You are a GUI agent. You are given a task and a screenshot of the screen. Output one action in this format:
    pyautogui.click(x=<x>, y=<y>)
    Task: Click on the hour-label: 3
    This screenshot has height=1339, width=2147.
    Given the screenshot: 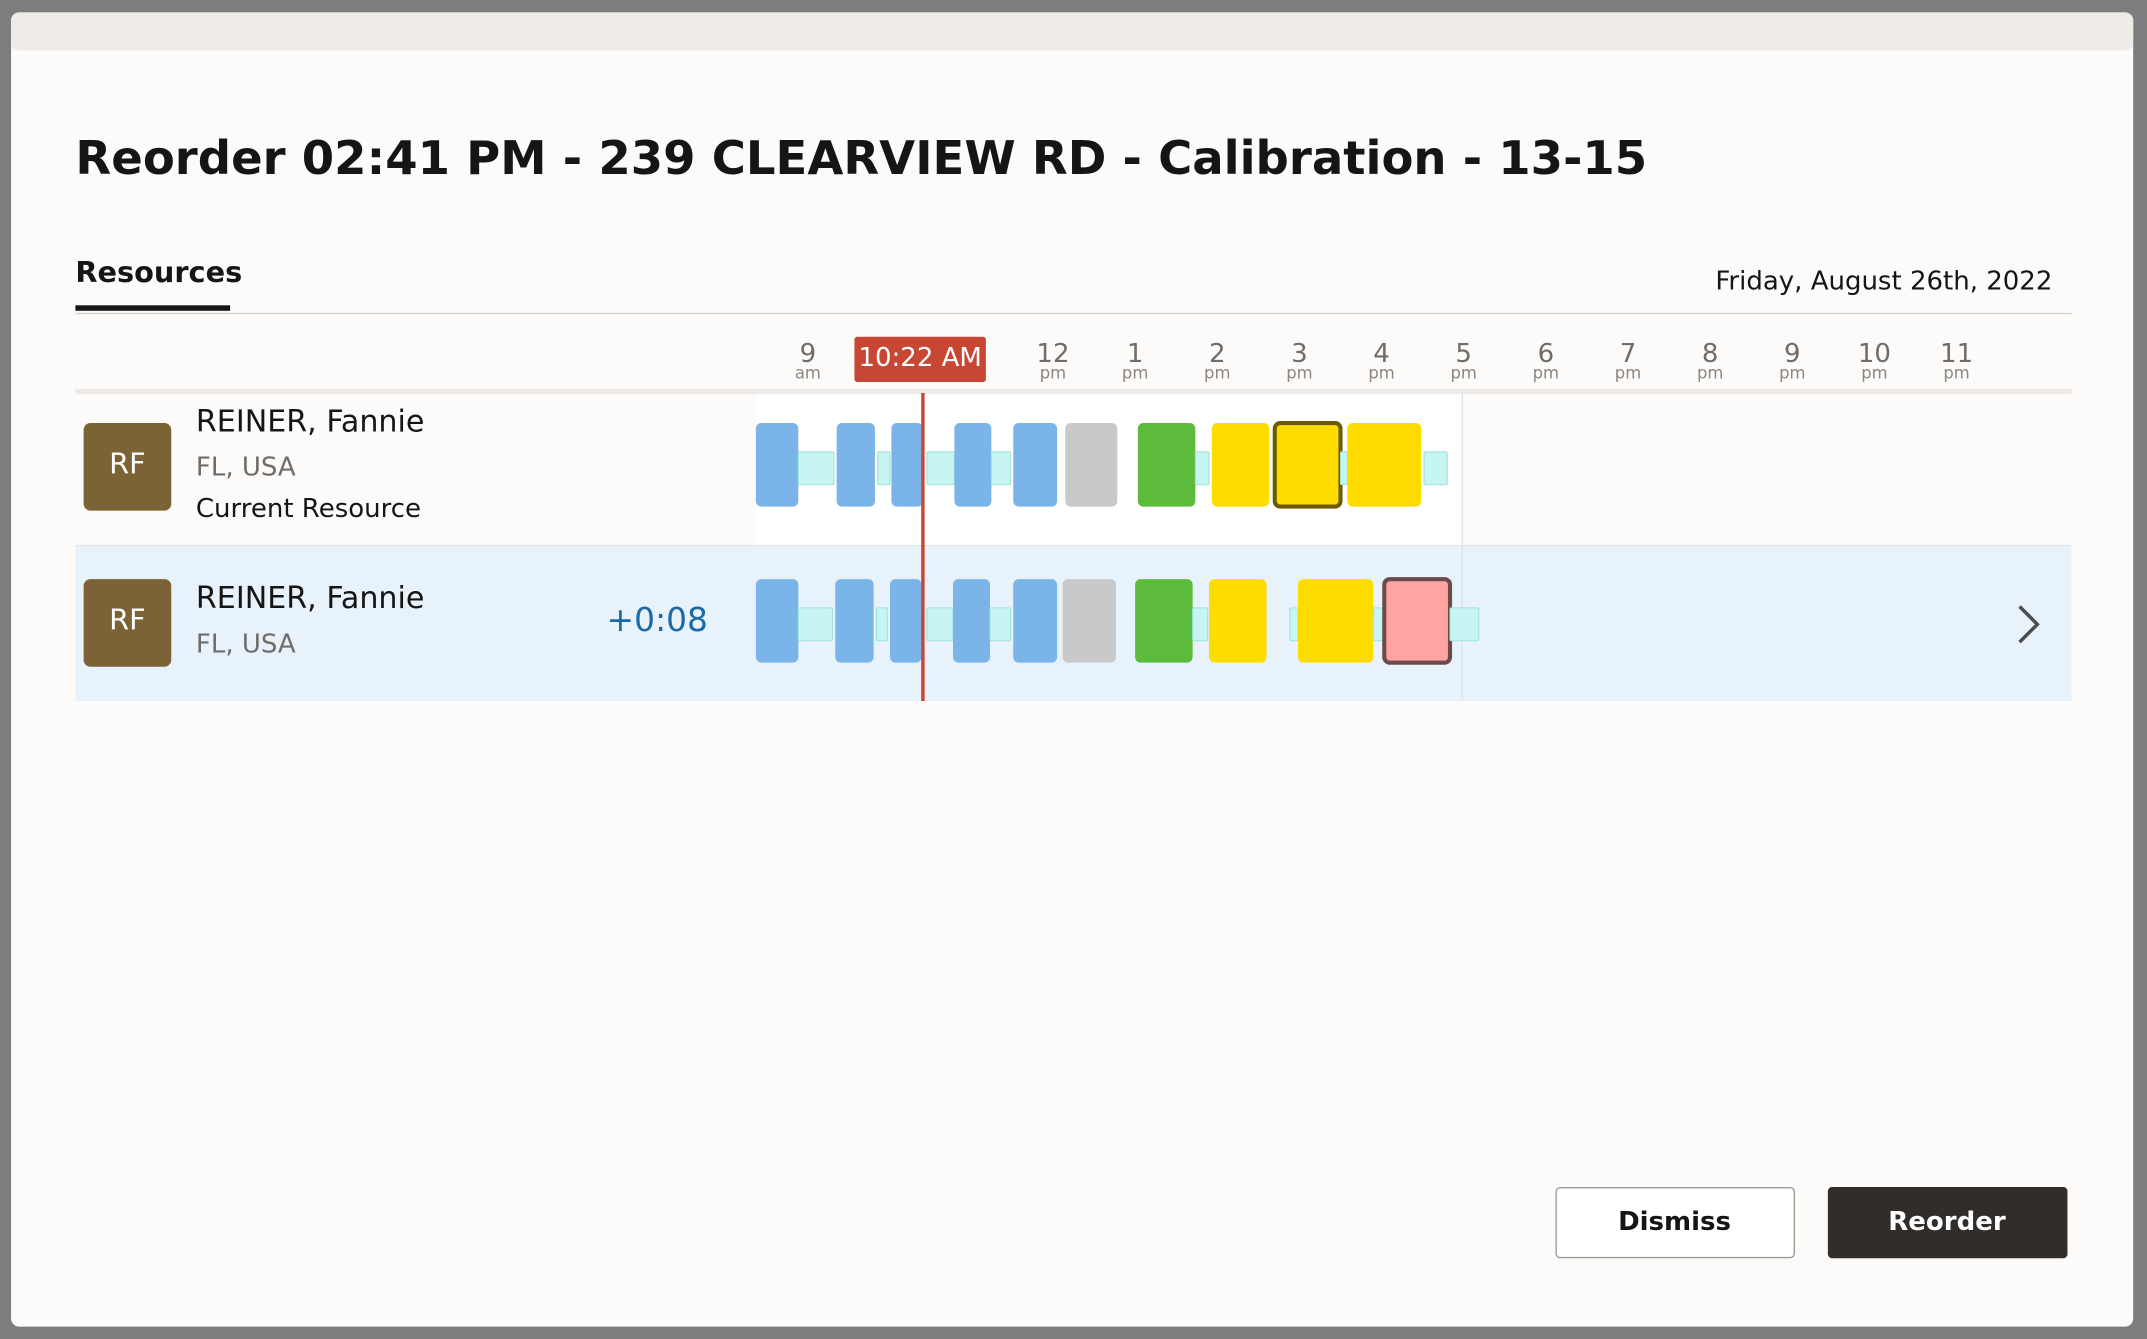 What is the action you would take?
    pyautogui.click(x=1299, y=354)
    